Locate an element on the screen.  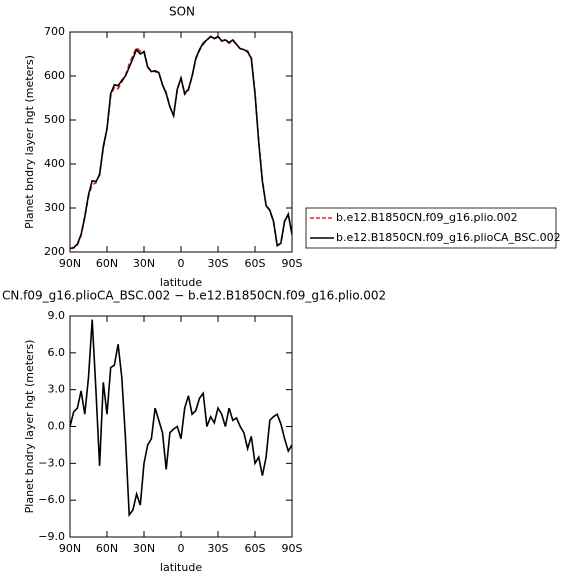
legend-label: b.e12.B1850CN.f09_g16.plio.002 is located at coordinates (427, 217).